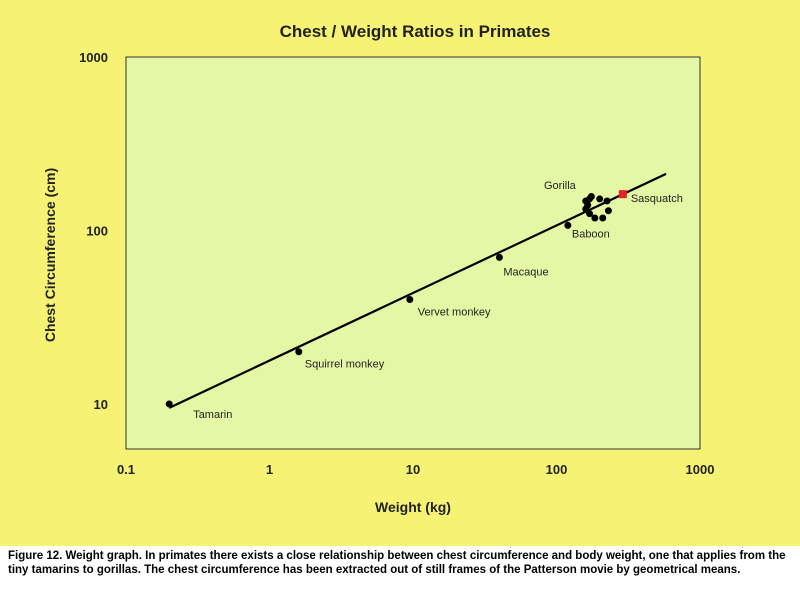  Describe the element at coordinates (101, 404) in the screenshot. I see `y-tick-label: 10` at that location.